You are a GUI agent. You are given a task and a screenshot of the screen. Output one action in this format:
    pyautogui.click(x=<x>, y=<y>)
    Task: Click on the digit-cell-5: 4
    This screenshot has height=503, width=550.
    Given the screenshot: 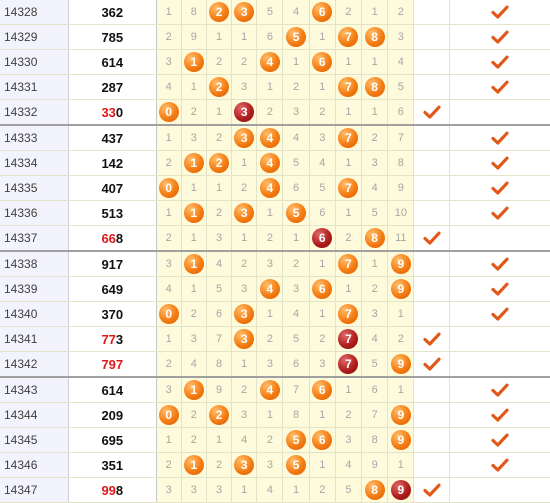 What is the action you would take?
    pyautogui.click(x=296, y=12)
    